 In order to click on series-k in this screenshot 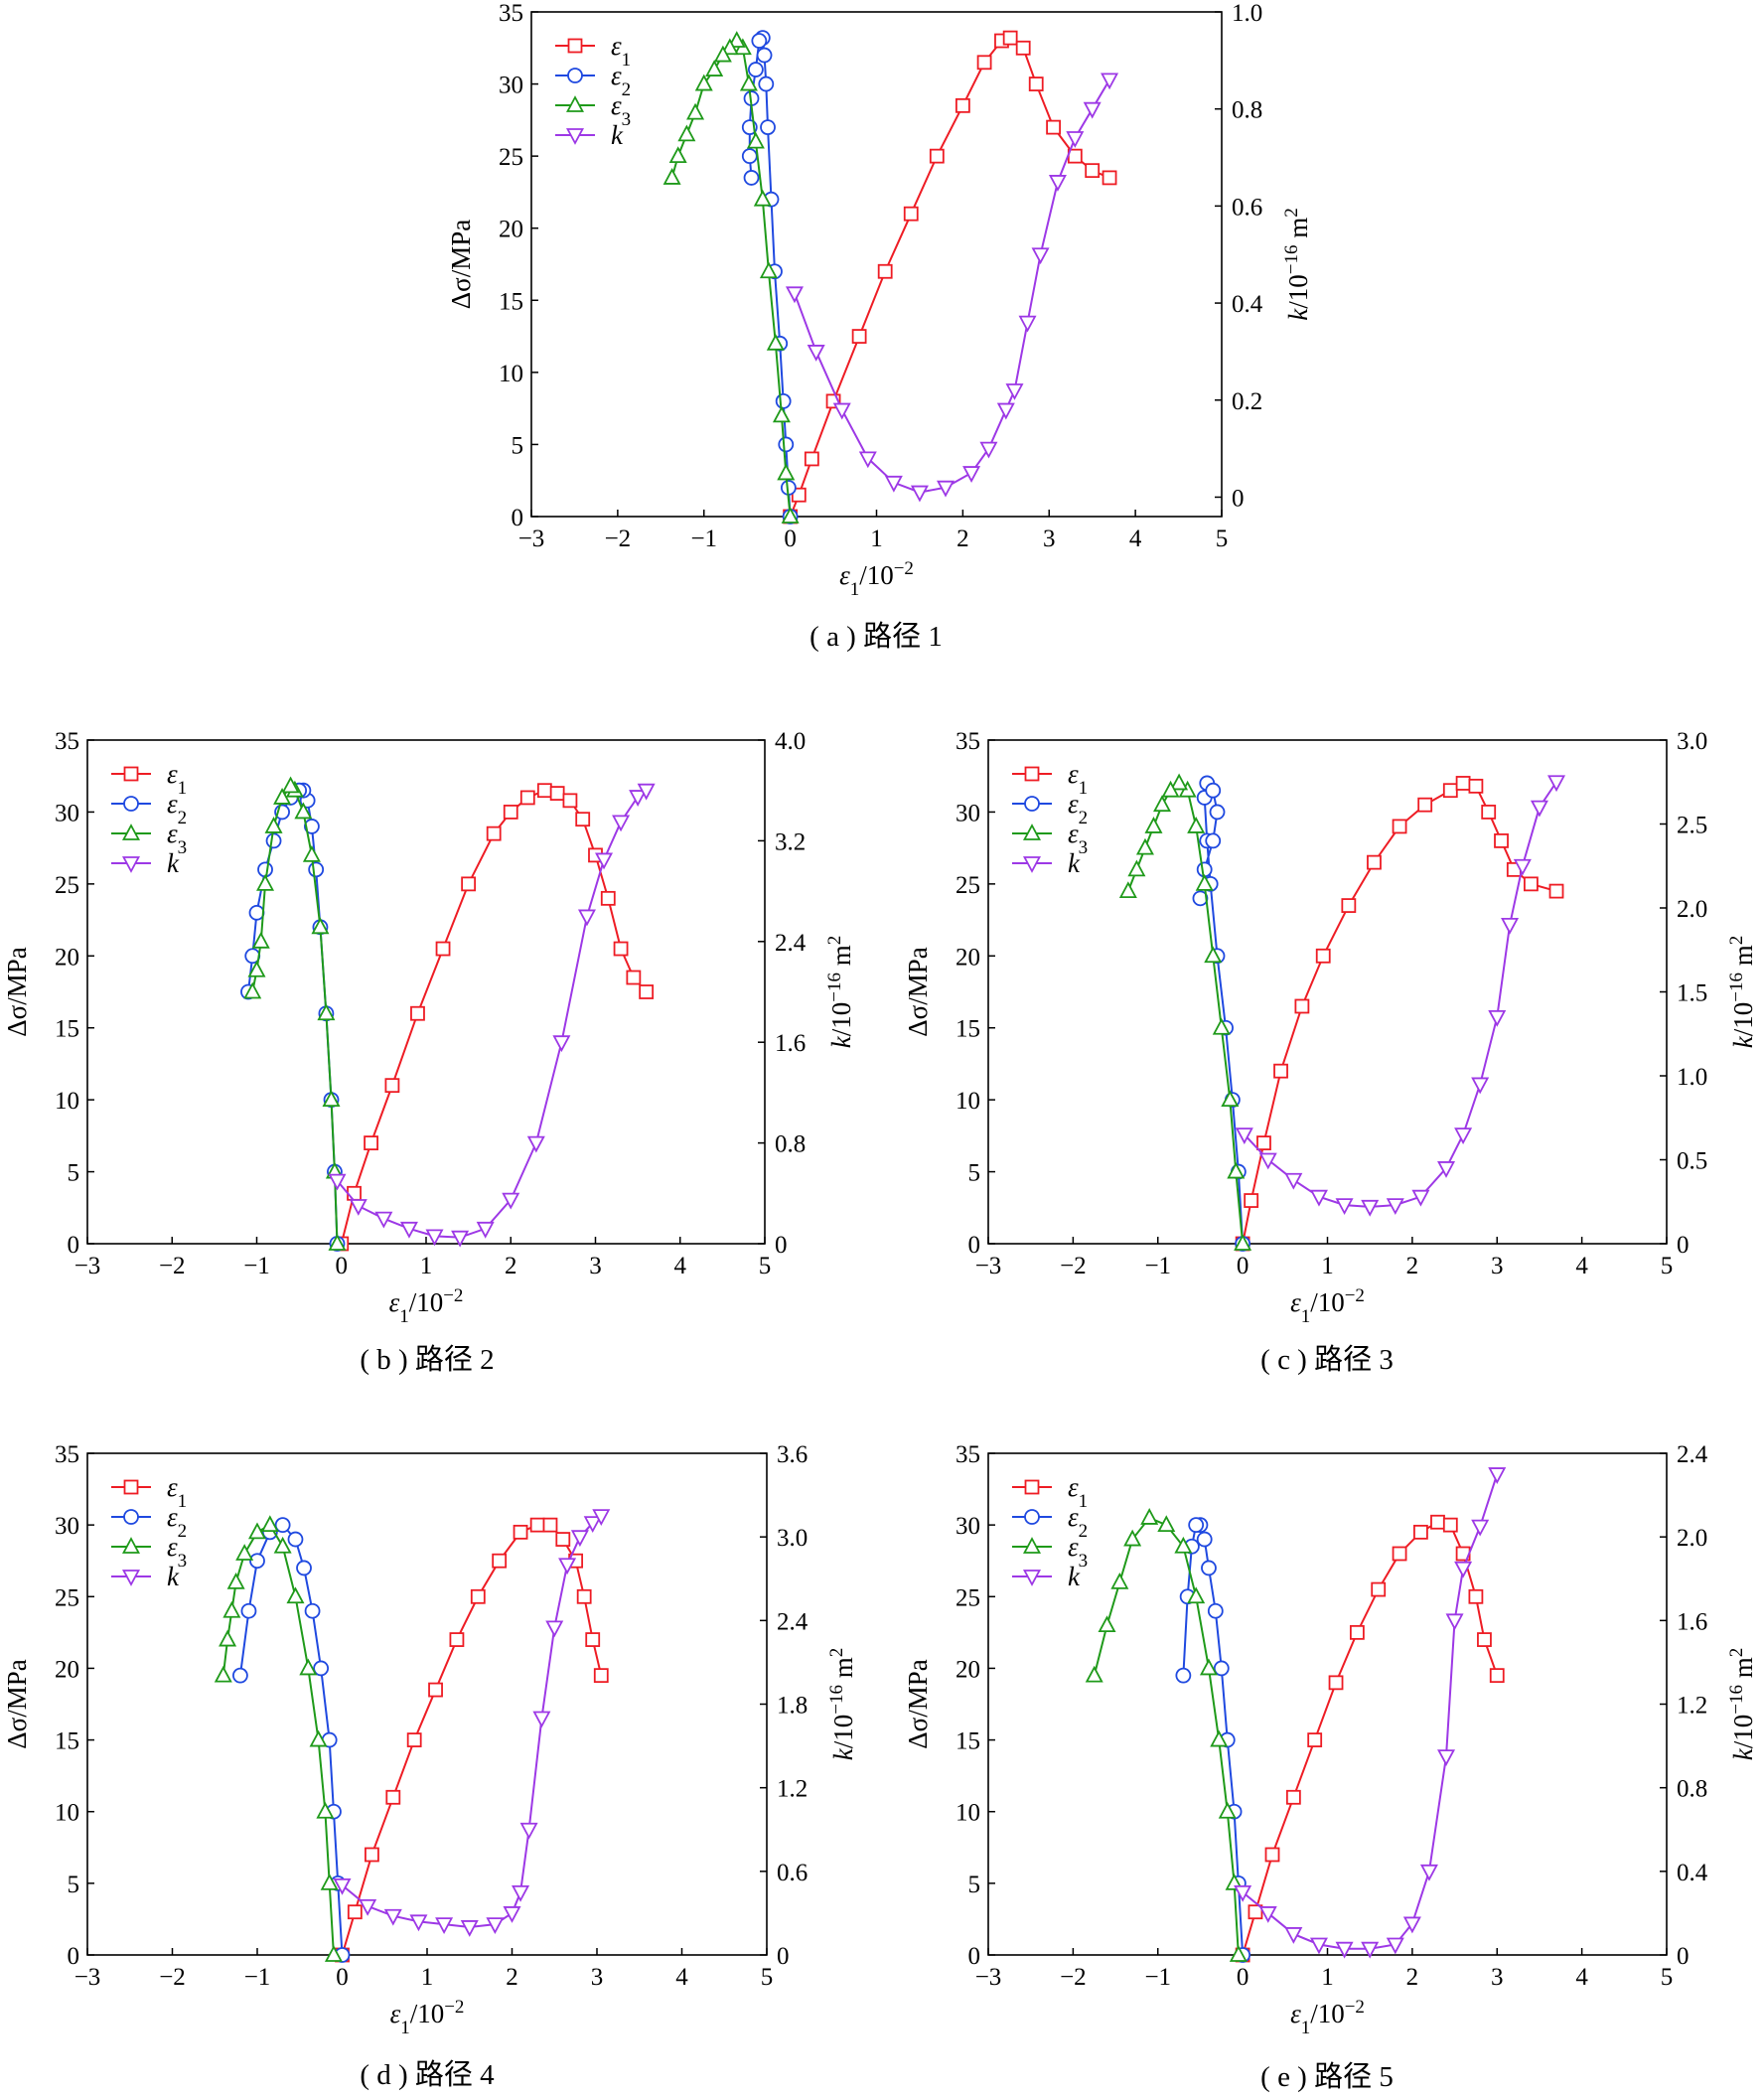, I will do `click(472, 1723)`.